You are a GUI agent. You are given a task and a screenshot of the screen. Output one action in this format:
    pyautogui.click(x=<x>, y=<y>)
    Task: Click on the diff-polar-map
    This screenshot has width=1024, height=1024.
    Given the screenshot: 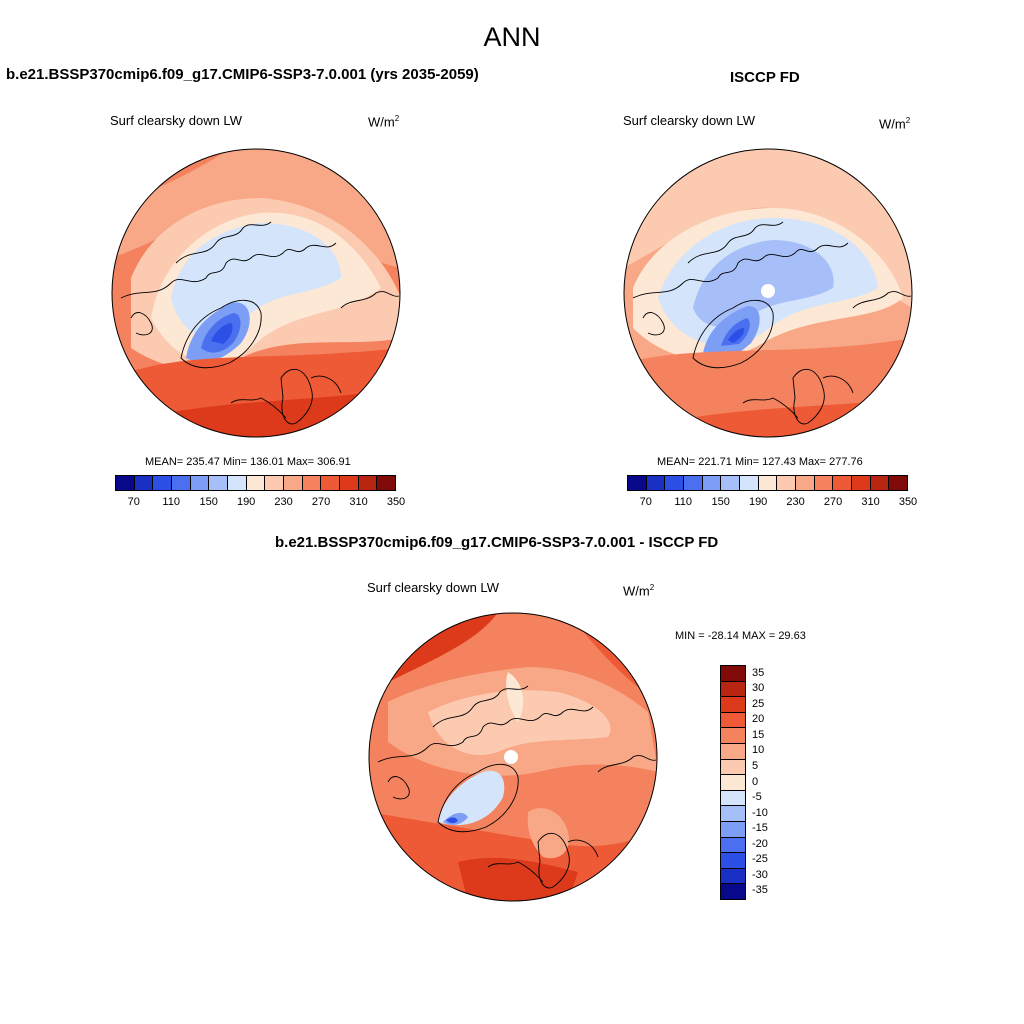 What is the action you would take?
    pyautogui.click(x=513, y=757)
    